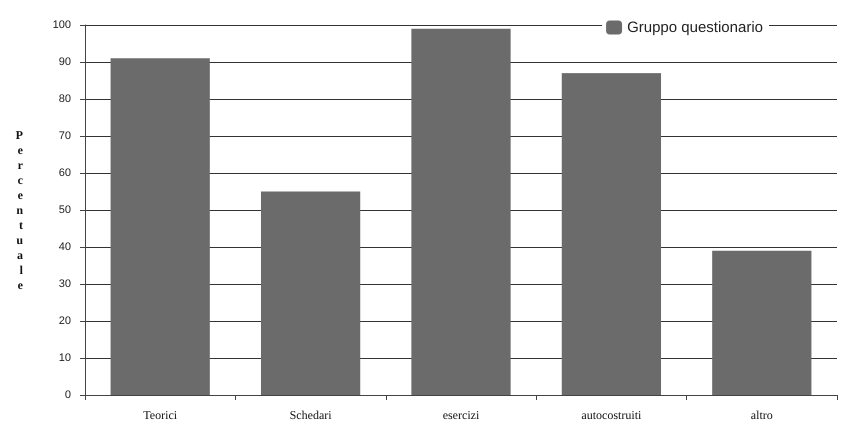  Describe the element at coordinates (64, 210) in the screenshot. I see `y-tick-label: 50` at that location.